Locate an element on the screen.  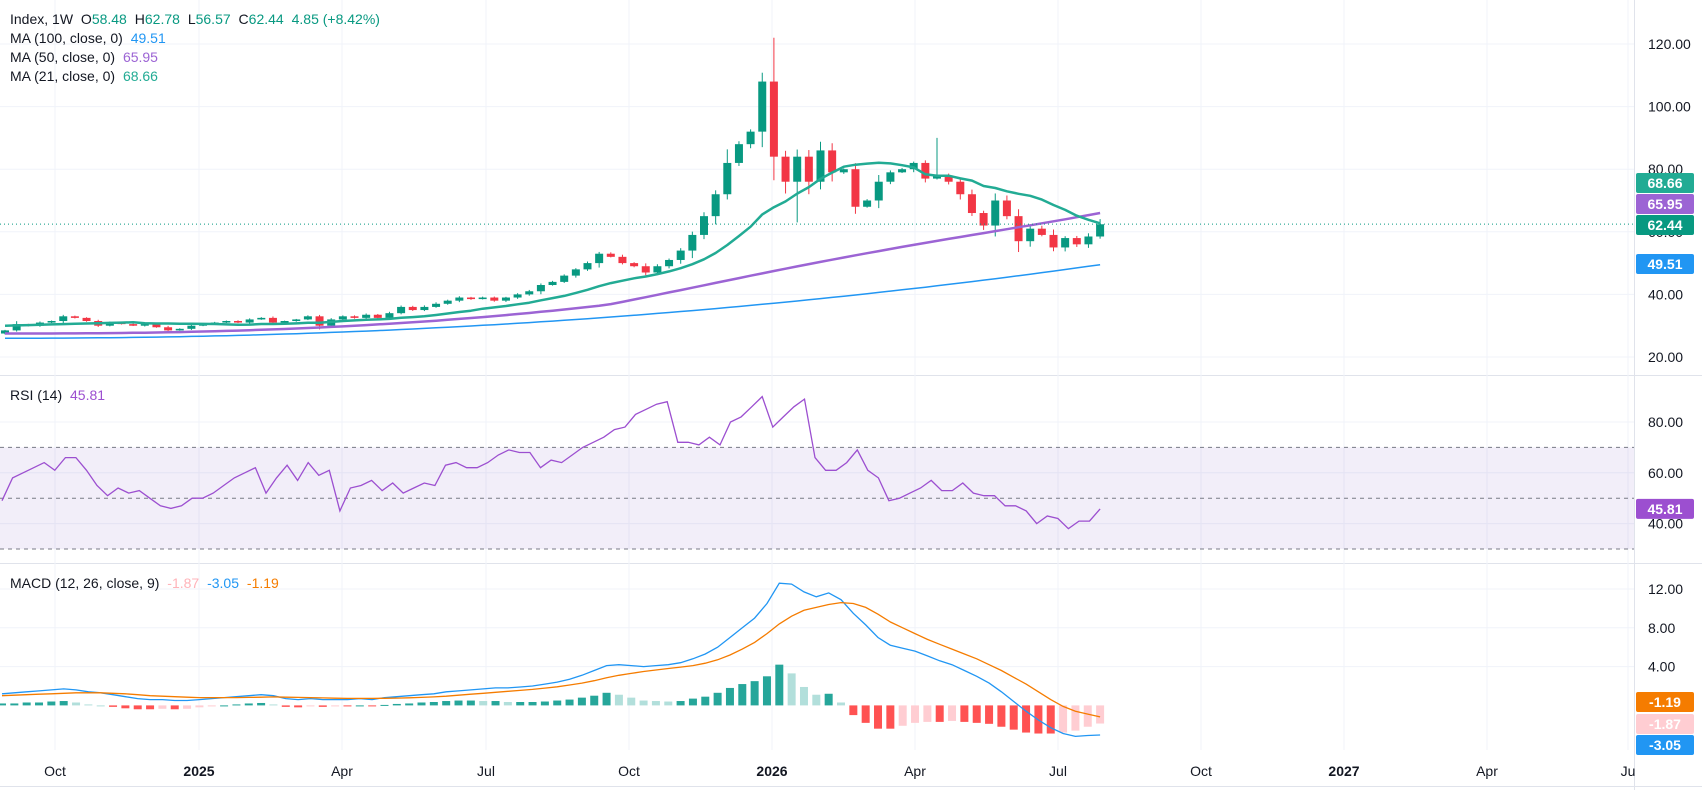
ma100-line is located at coordinates (553, 301).